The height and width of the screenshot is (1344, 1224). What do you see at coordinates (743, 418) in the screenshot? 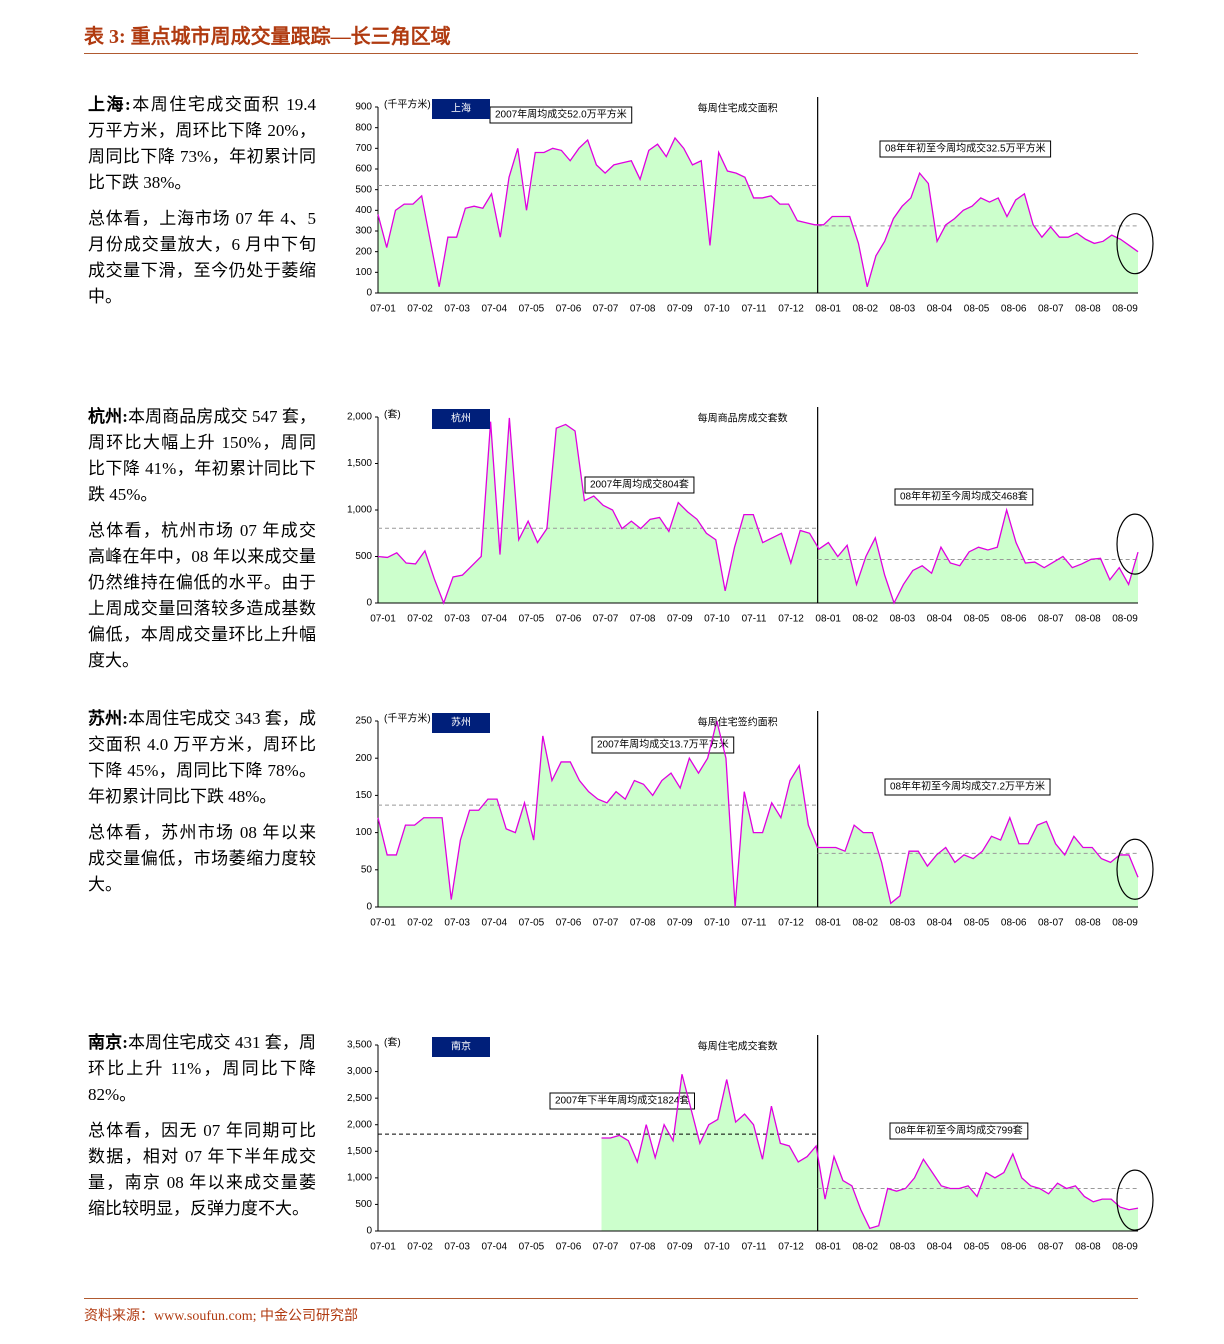
I see `chart-title: 每周商品房成交套数` at bounding box center [743, 418].